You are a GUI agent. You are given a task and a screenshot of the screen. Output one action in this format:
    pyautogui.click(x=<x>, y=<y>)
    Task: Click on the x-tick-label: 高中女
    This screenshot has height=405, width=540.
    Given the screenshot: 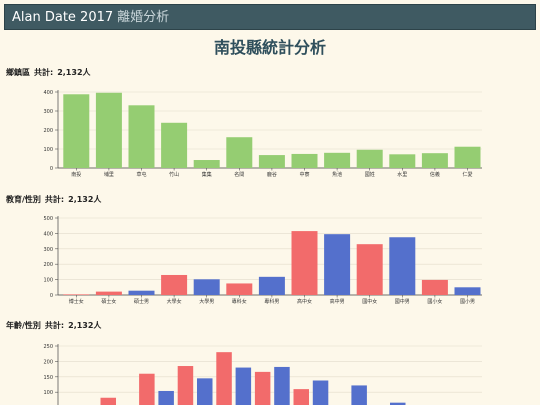 What is the action you would take?
    pyautogui.click(x=304, y=301)
    